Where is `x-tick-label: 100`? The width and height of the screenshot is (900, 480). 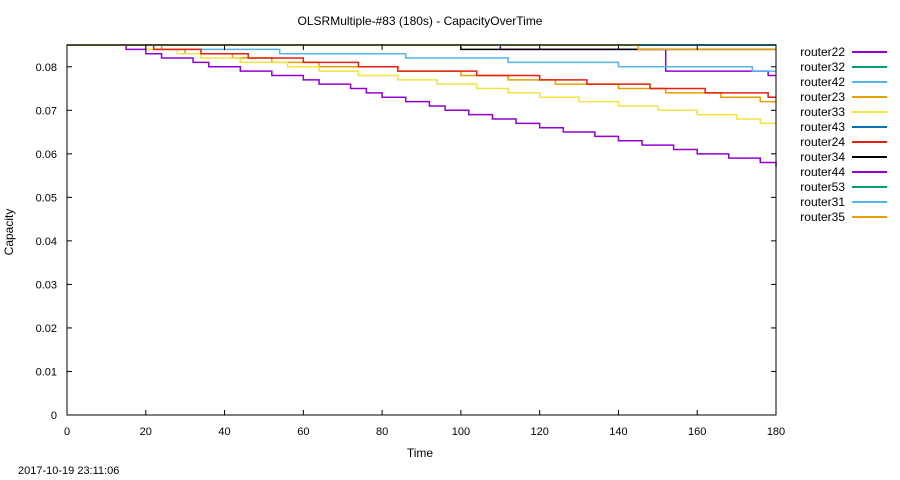
x-tick-label: 100 is located at coordinates (461, 432).